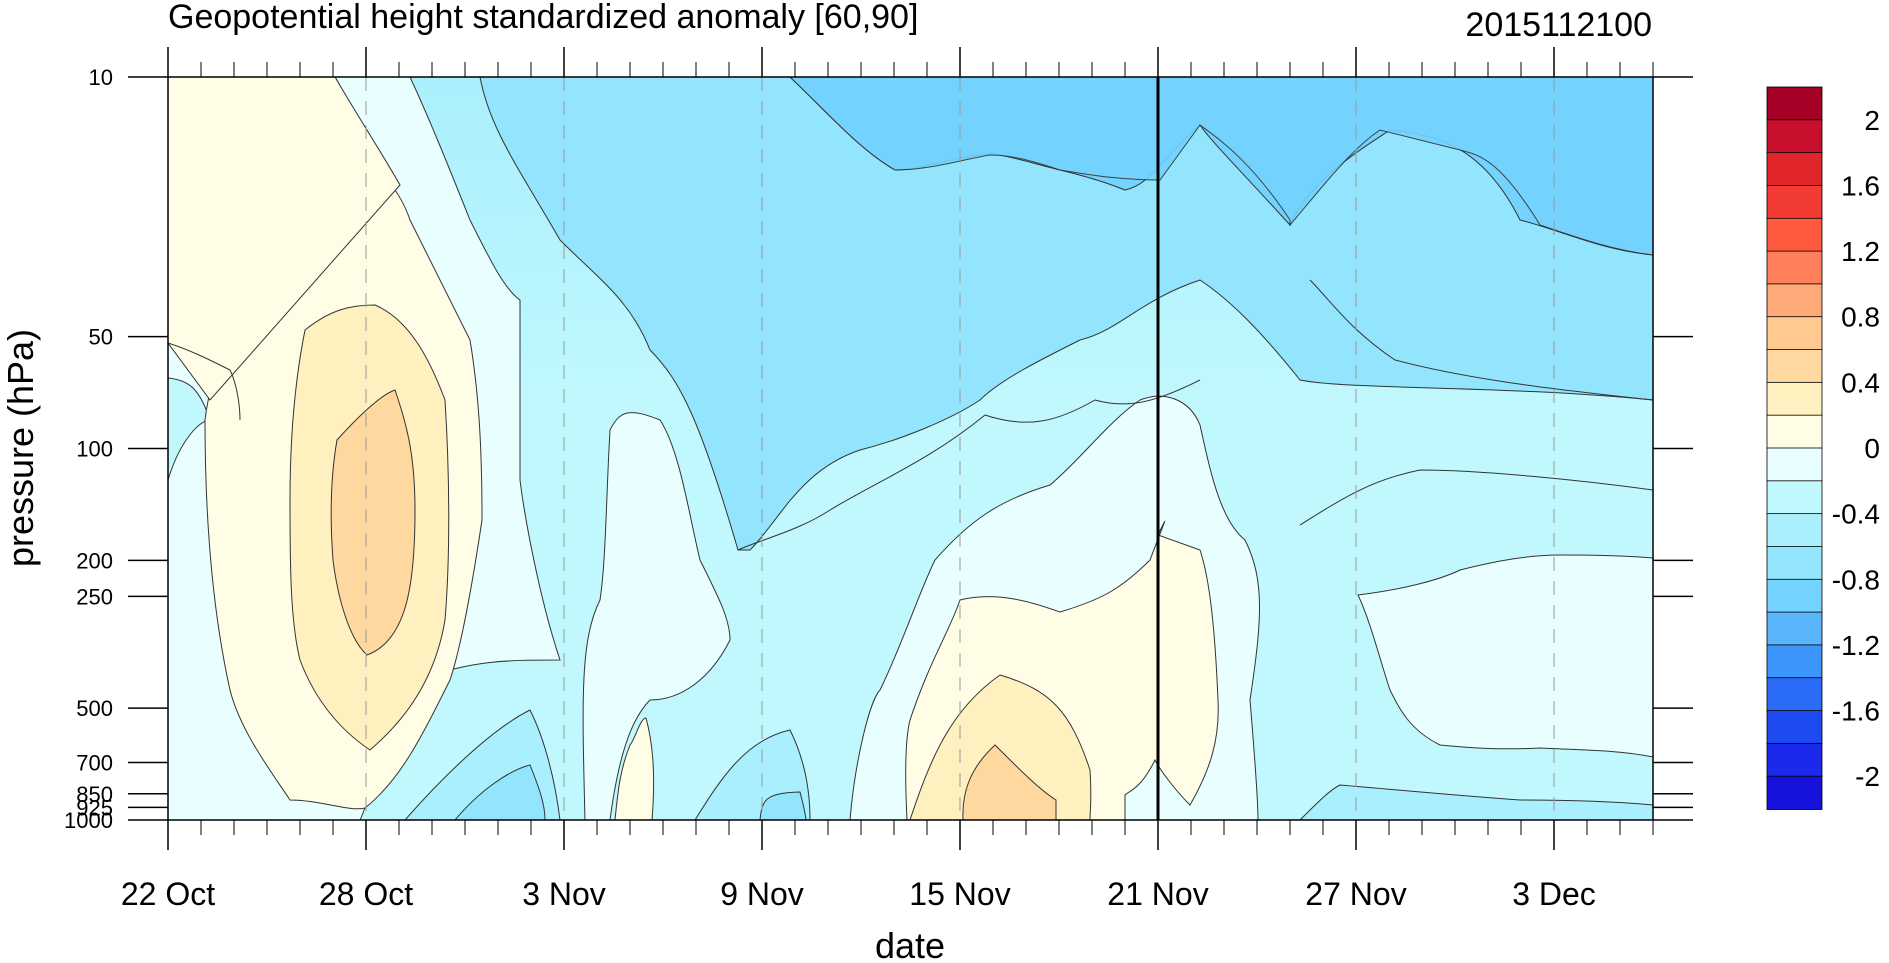 This screenshot has width=1889, height=963. What do you see at coordinates (1872, 448) in the screenshot?
I see `colorbar-label: 0` at bounding box center [1872, 448].